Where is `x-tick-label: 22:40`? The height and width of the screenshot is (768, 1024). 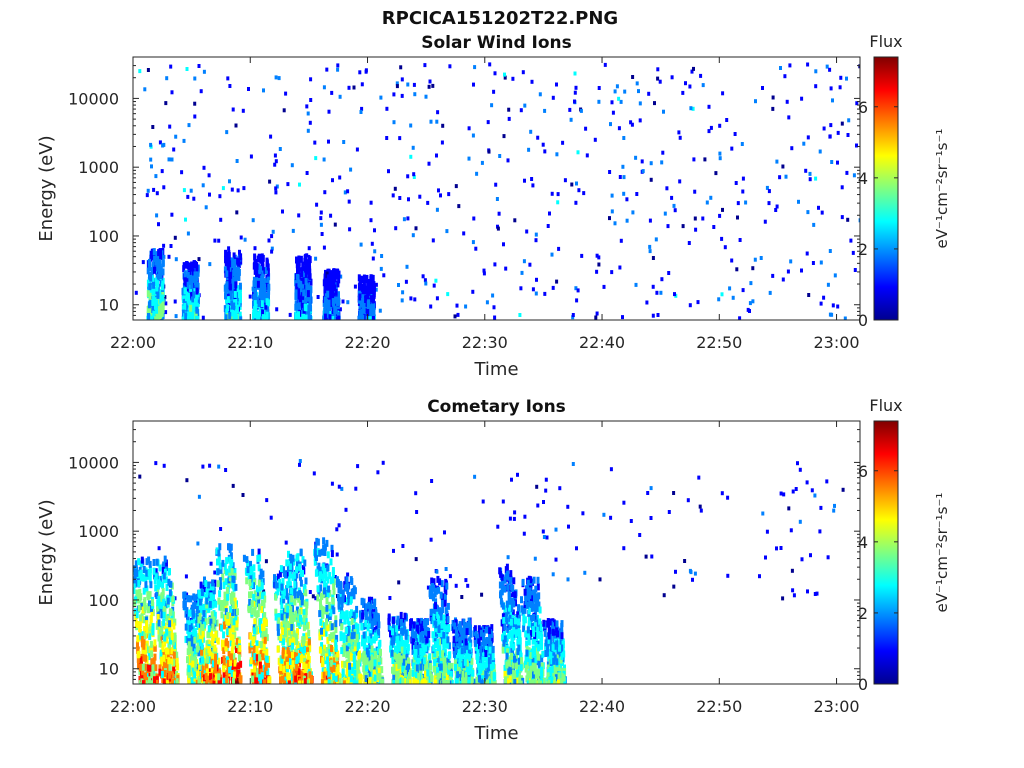 x-tick-label: 22:40 is located at coordinates (602, 342).